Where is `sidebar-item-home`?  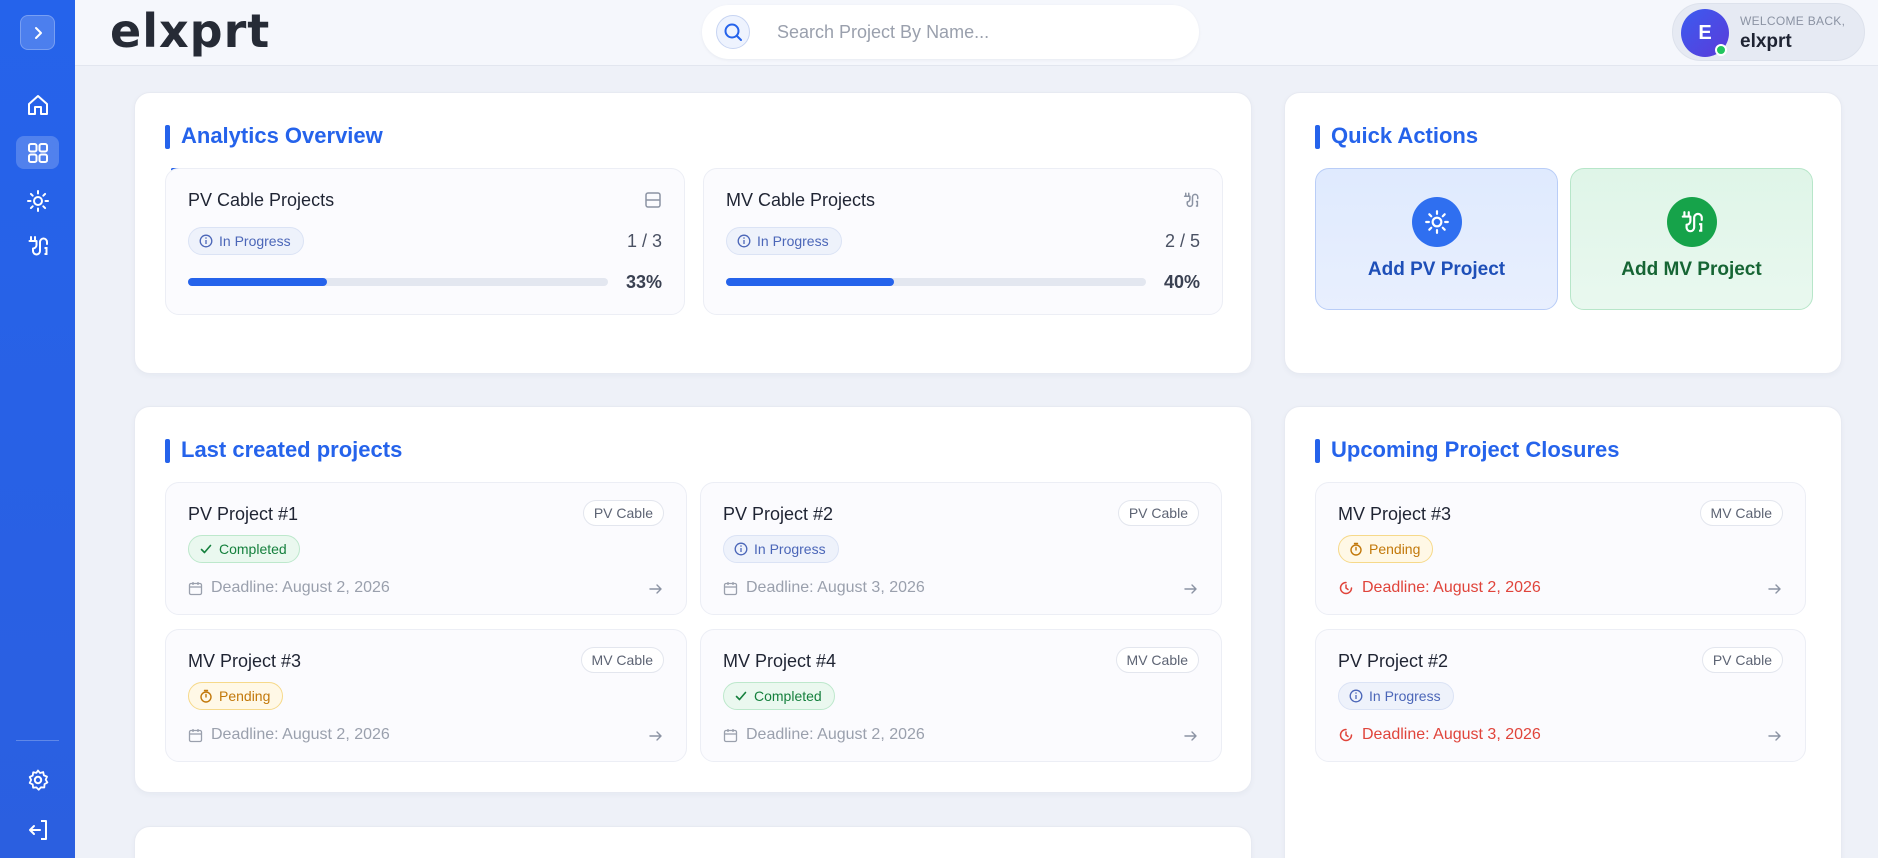
sidebar-item-home is located at coordinates (37, 104).